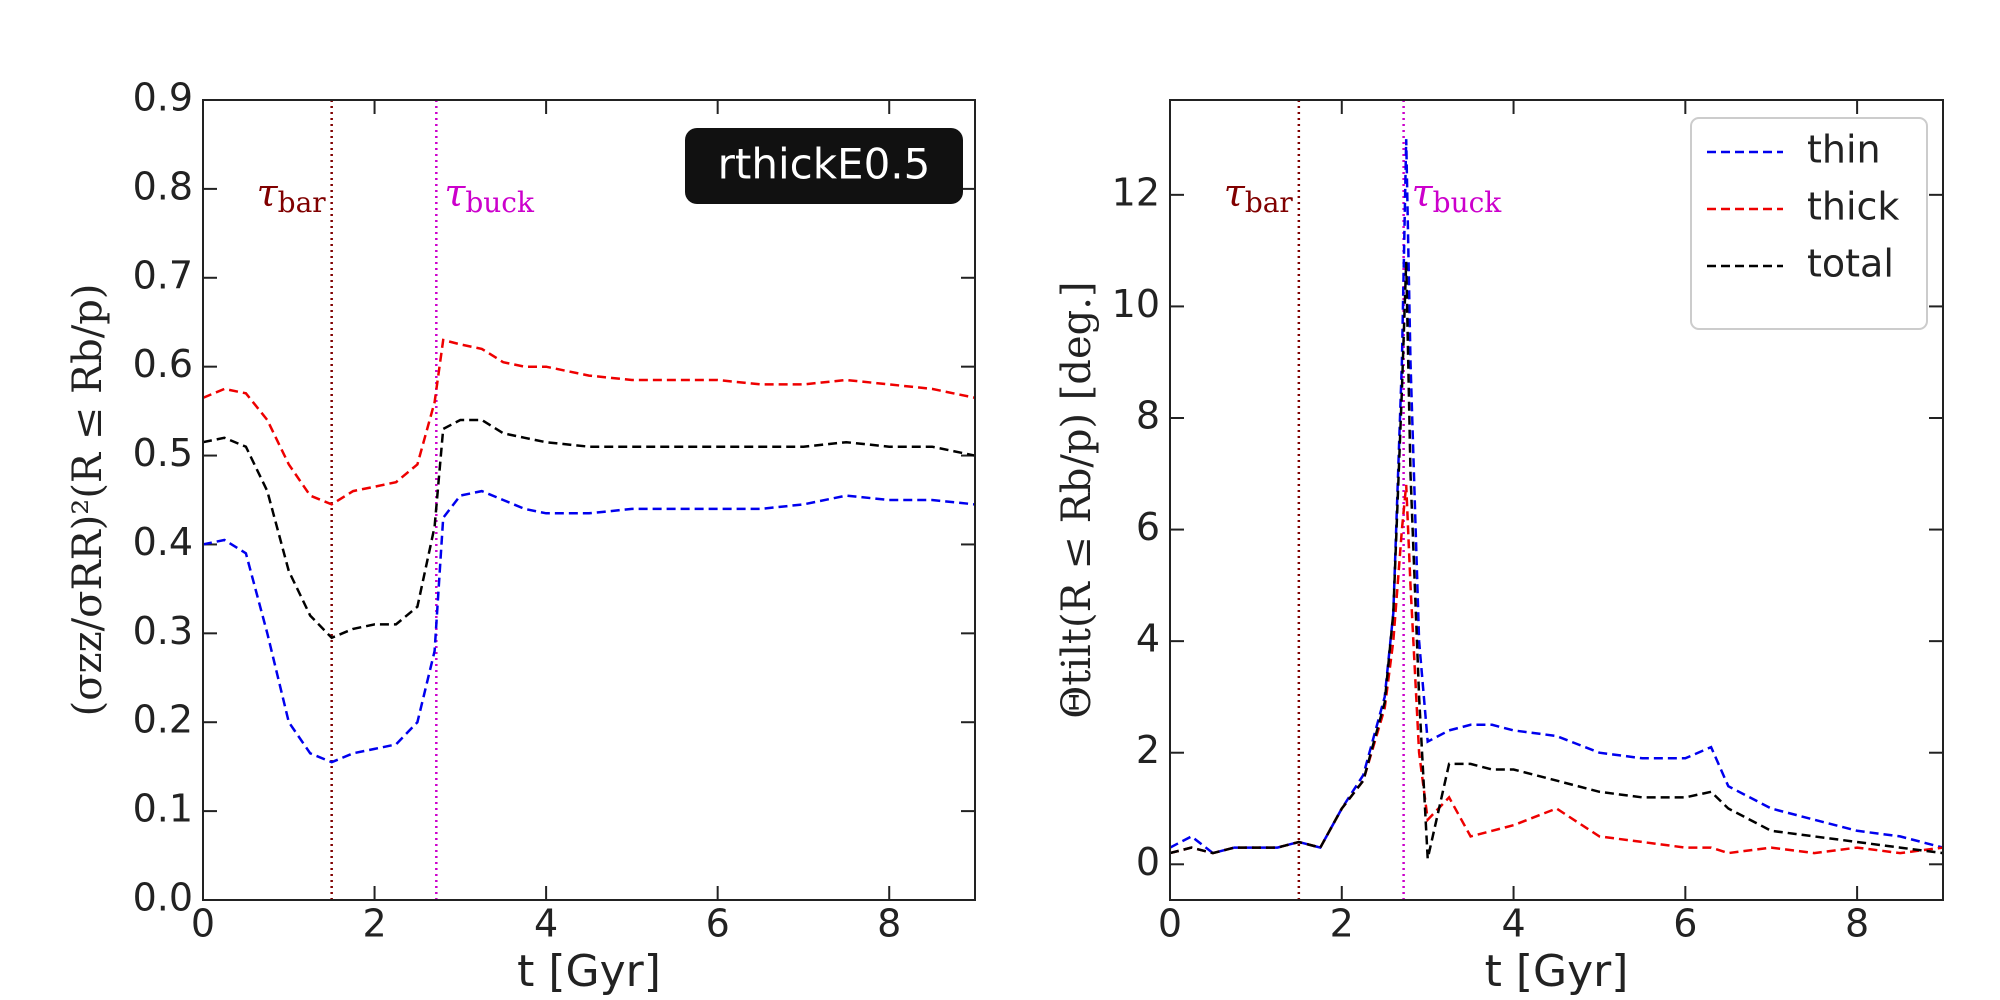 Image resolution: width=2000 pixels, height=1000 pixels. I want to click on y-tick-label: 0.9, so click(163, 98).